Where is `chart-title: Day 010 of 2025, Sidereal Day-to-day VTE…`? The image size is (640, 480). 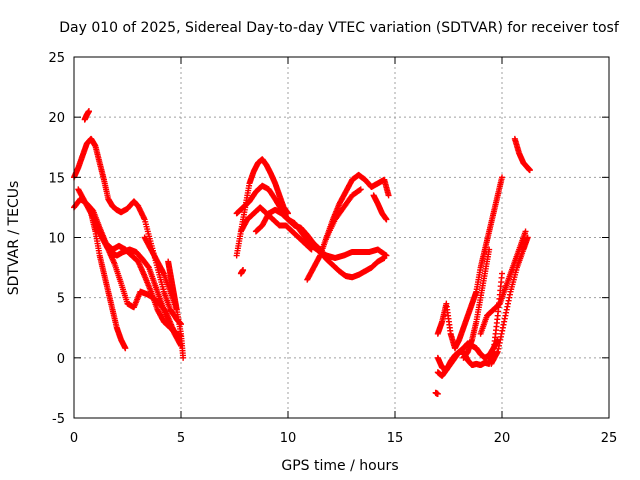
chart-title: Day 010 of 2025, Sidereal Day-to-day VTE… is located at coordinates (339, 28).